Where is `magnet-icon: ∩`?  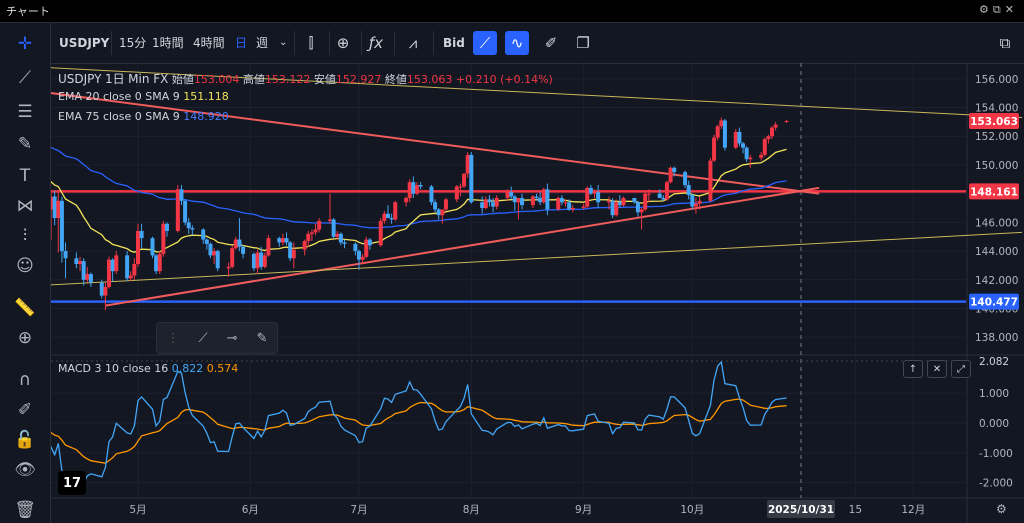
magnet-icon: ∩ is located at coordinates (25, 380).